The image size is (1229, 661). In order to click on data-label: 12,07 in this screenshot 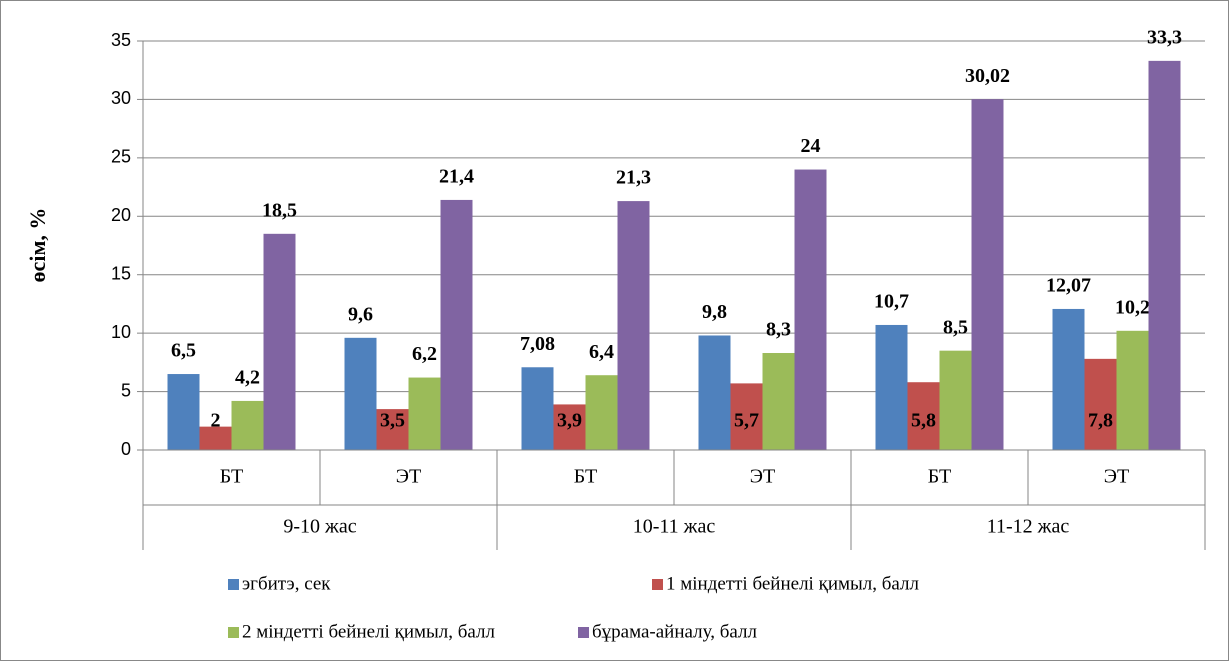, I will do `click(1068, 286)`.